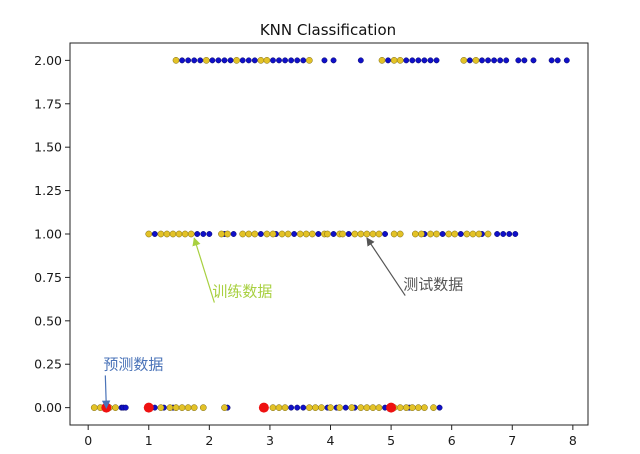  I want to click on y-tick-label: 1.75, so click(48, 103).